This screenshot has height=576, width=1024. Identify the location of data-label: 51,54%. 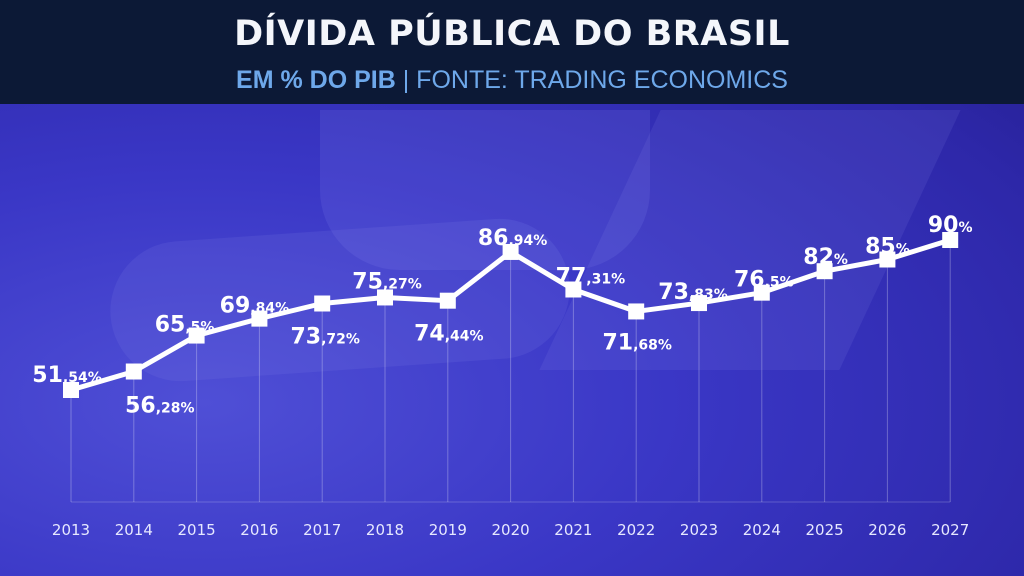
(66, 375).